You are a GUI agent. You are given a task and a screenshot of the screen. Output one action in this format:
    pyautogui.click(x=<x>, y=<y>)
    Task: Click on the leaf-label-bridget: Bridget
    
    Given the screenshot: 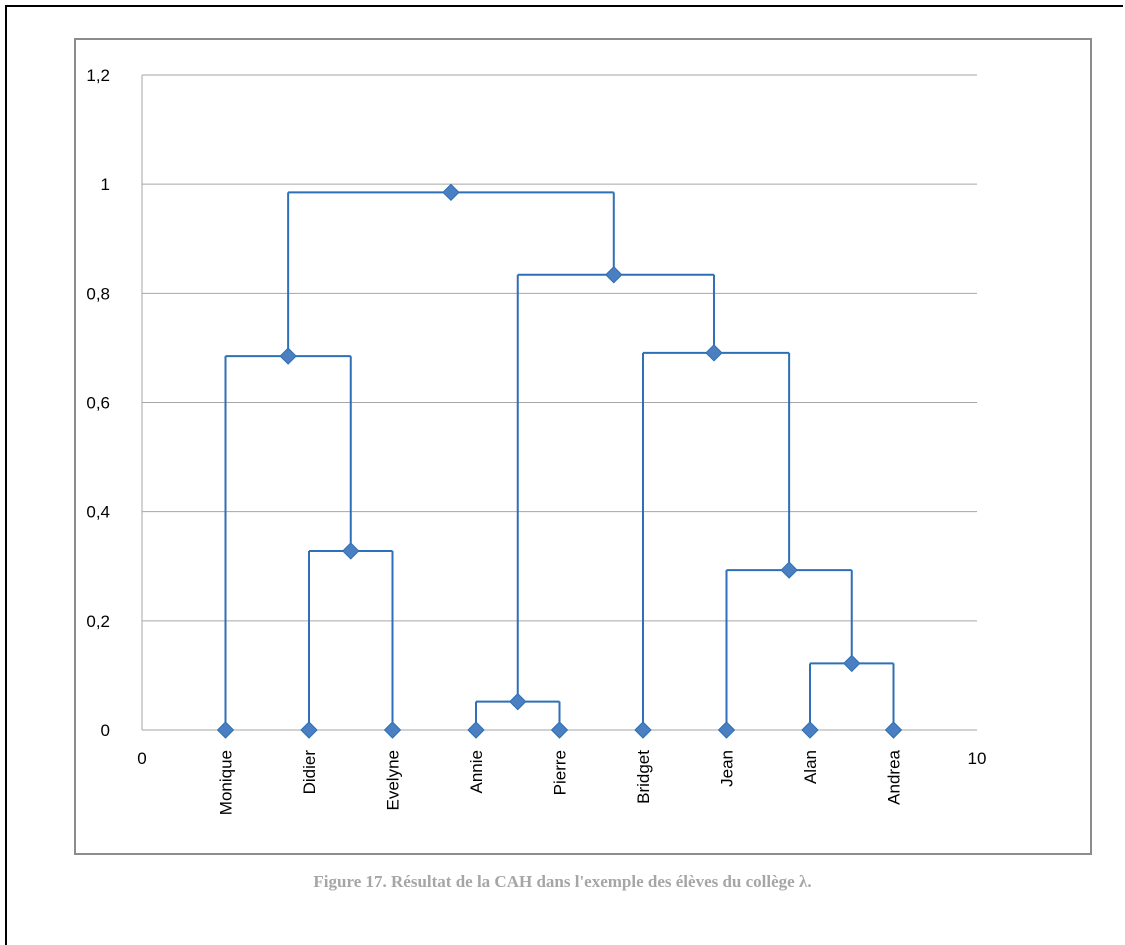 What is the action you would take?
    pyautogui.click(x=643, y=777)
    